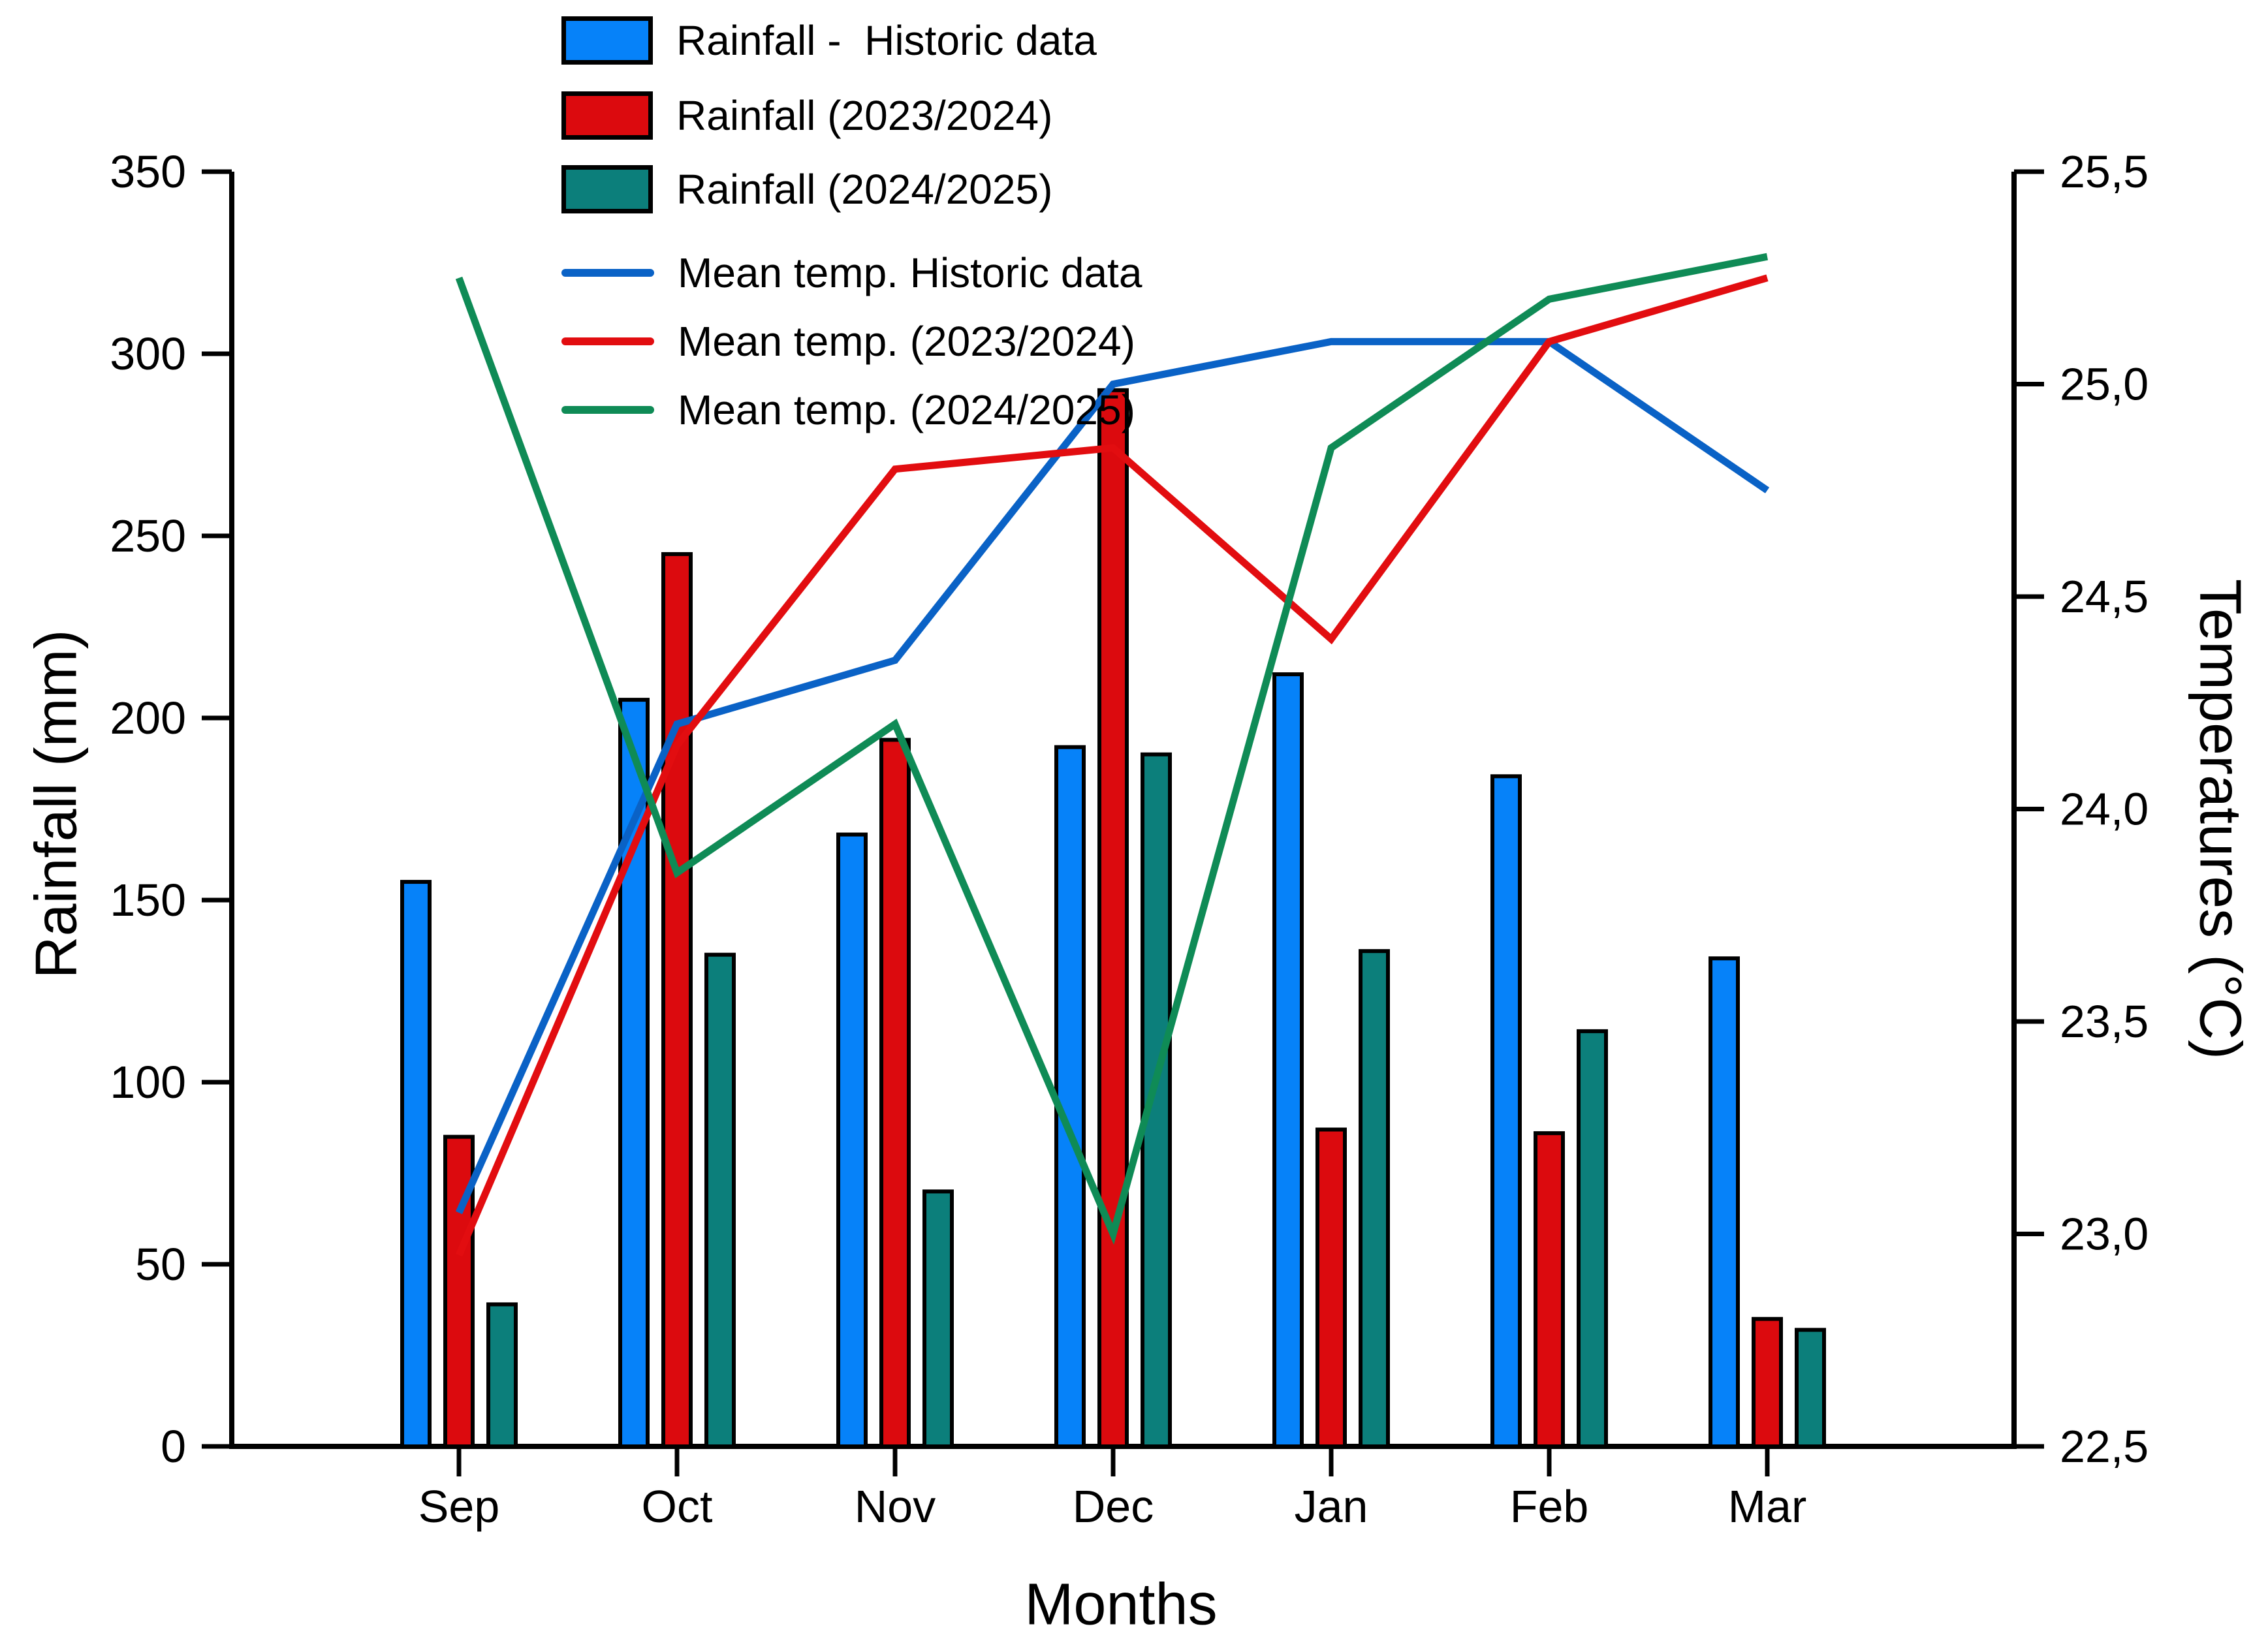 This screenshot has width=2268, height=1652. What do you see at coordinates (56, 804) in the screenshot?
I see `left-axis-title: Rainfall (mm)` at bounding box center [56, 804].